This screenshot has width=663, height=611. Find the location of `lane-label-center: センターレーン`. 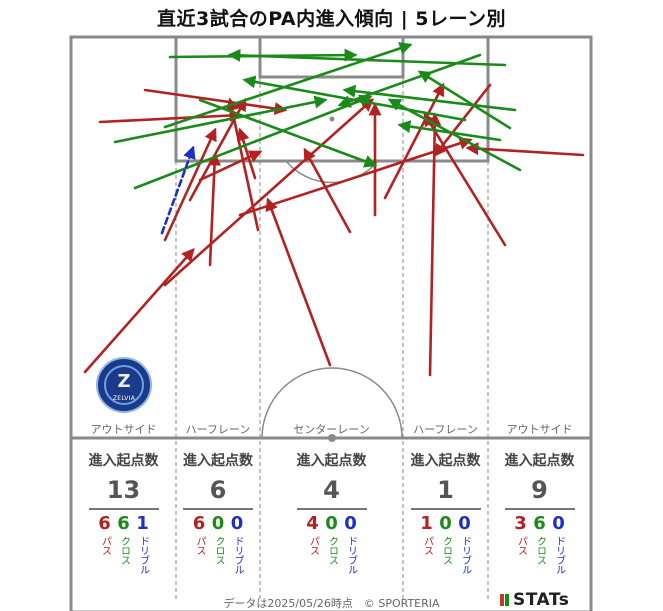

lane-label-center: センターレーン is located at coordinates (331, 429).